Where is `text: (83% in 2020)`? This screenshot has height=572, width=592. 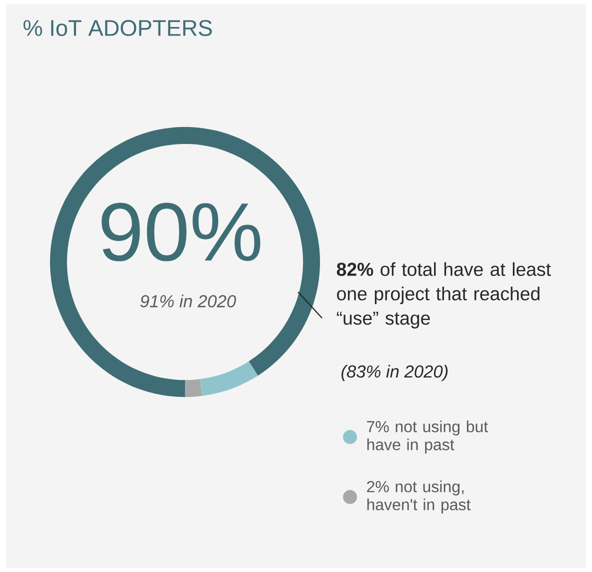
text: (83% in 2020) is located at coordinates (395, 373).